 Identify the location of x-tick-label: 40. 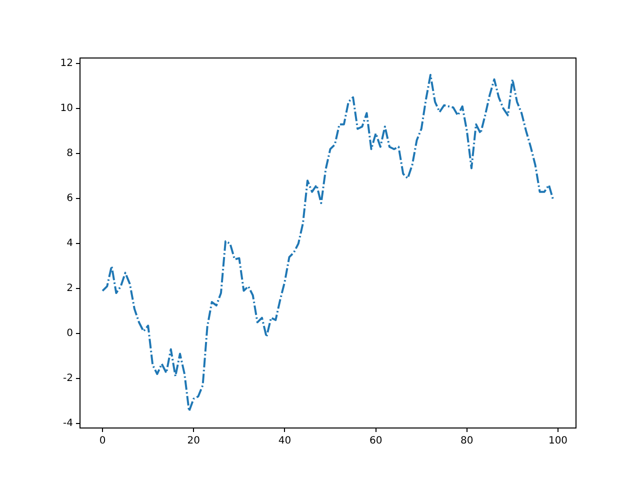
(285, 441).